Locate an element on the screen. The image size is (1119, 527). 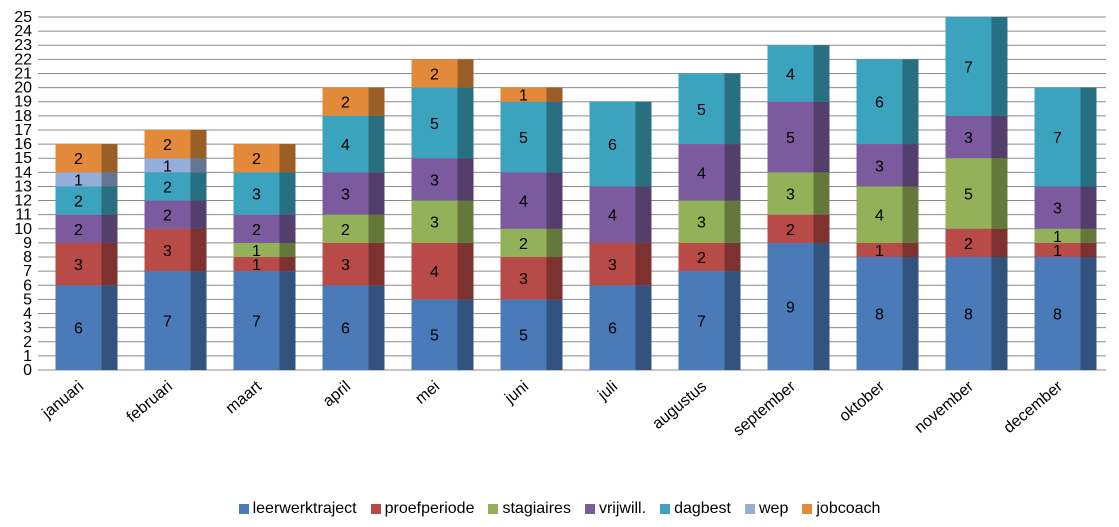
x-category-label: november is located at coordinates (945, 407).